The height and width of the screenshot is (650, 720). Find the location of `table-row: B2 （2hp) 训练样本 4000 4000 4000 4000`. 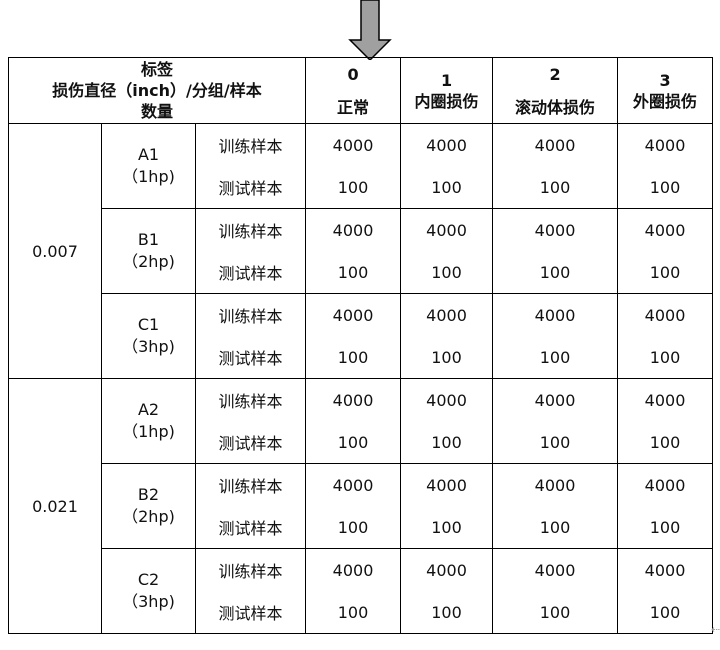

table-row: B2 （2hp) 训练样本 4000 4000 4000 4000 is located at coordinates (361, 506).